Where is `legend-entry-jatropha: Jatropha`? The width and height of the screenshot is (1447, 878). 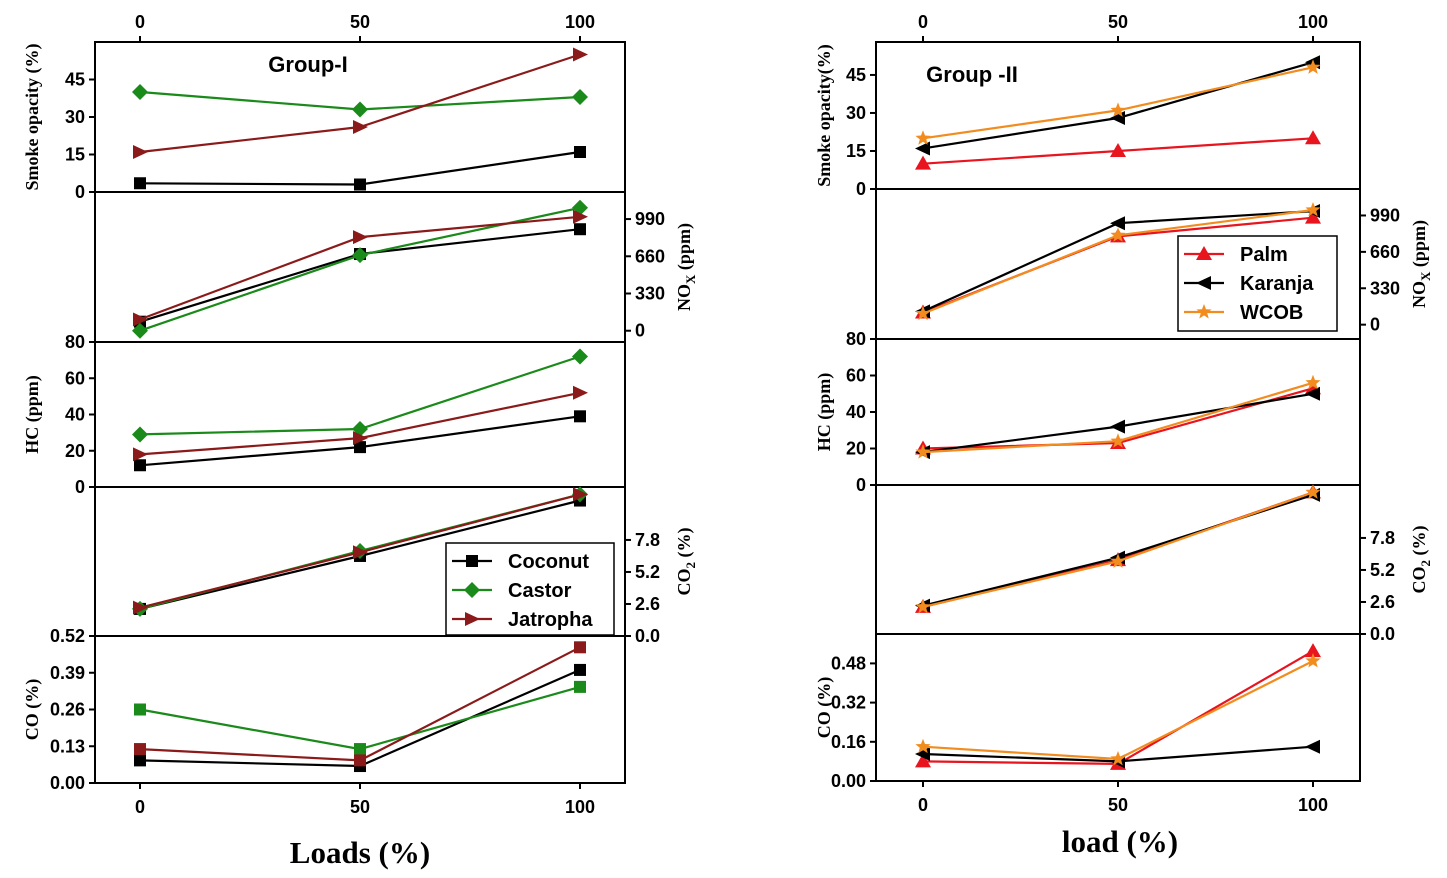
legend-entry-jatropha: Jatropha is located at coordinates (550, 620).